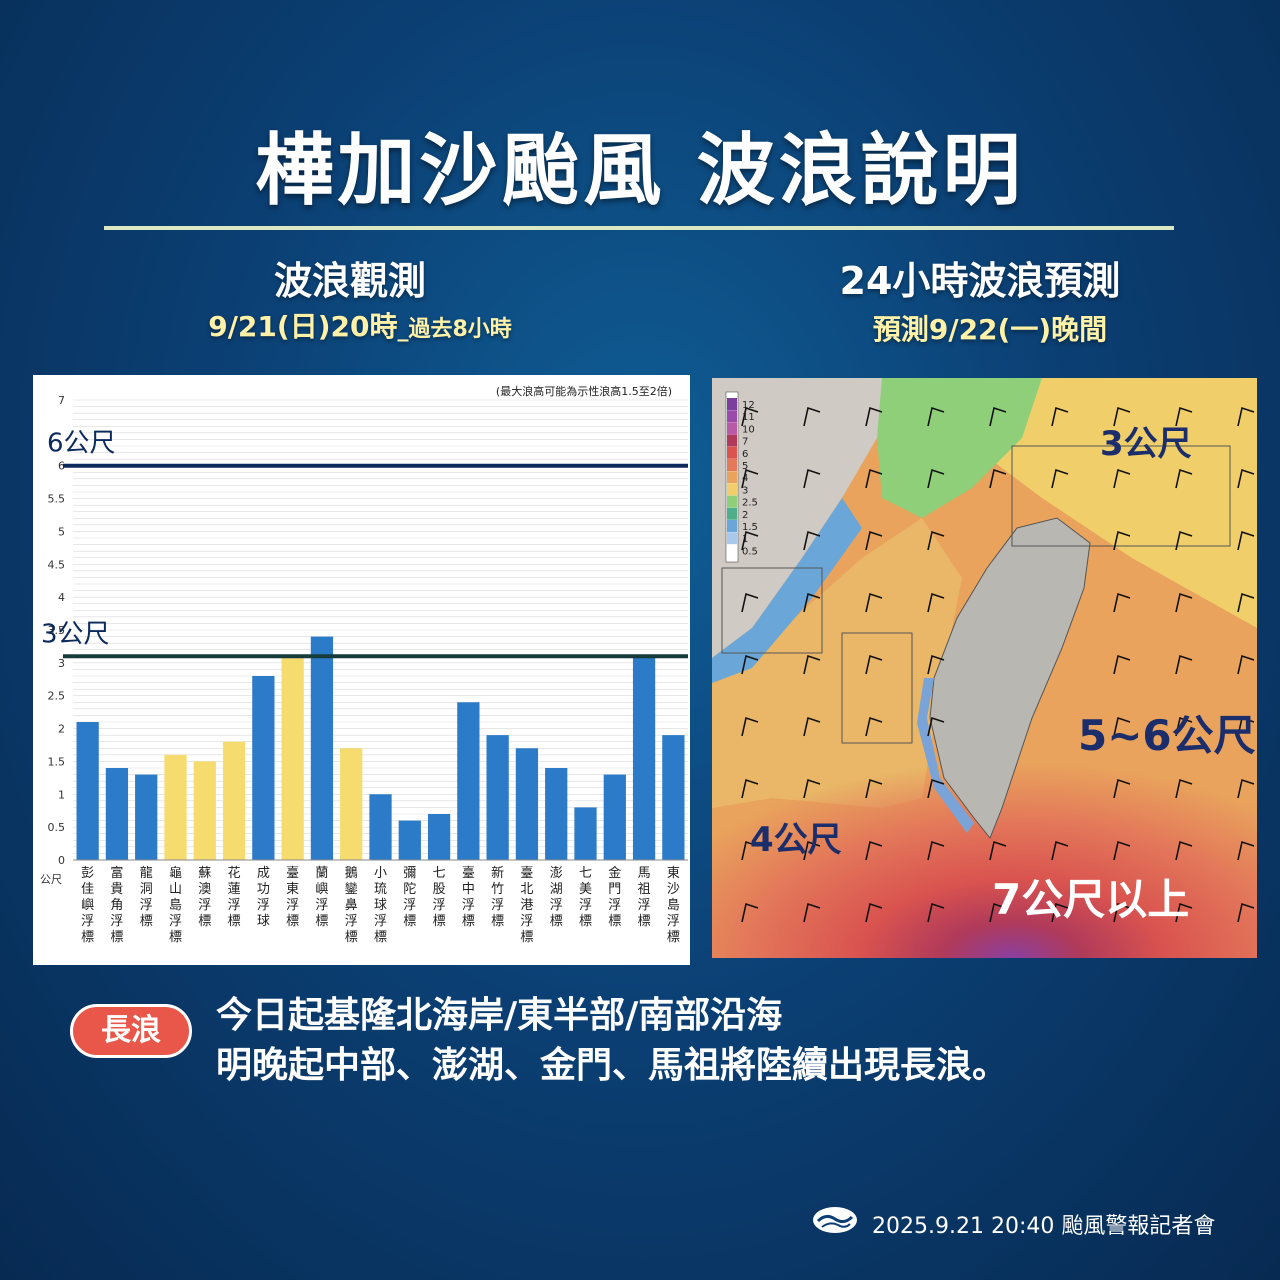 This screenshot has width=1280, height=1280. What do you see at coordinates (745, 515) in the screenshot?
I see `legend-value: 2` at bounding box center [745, 515].